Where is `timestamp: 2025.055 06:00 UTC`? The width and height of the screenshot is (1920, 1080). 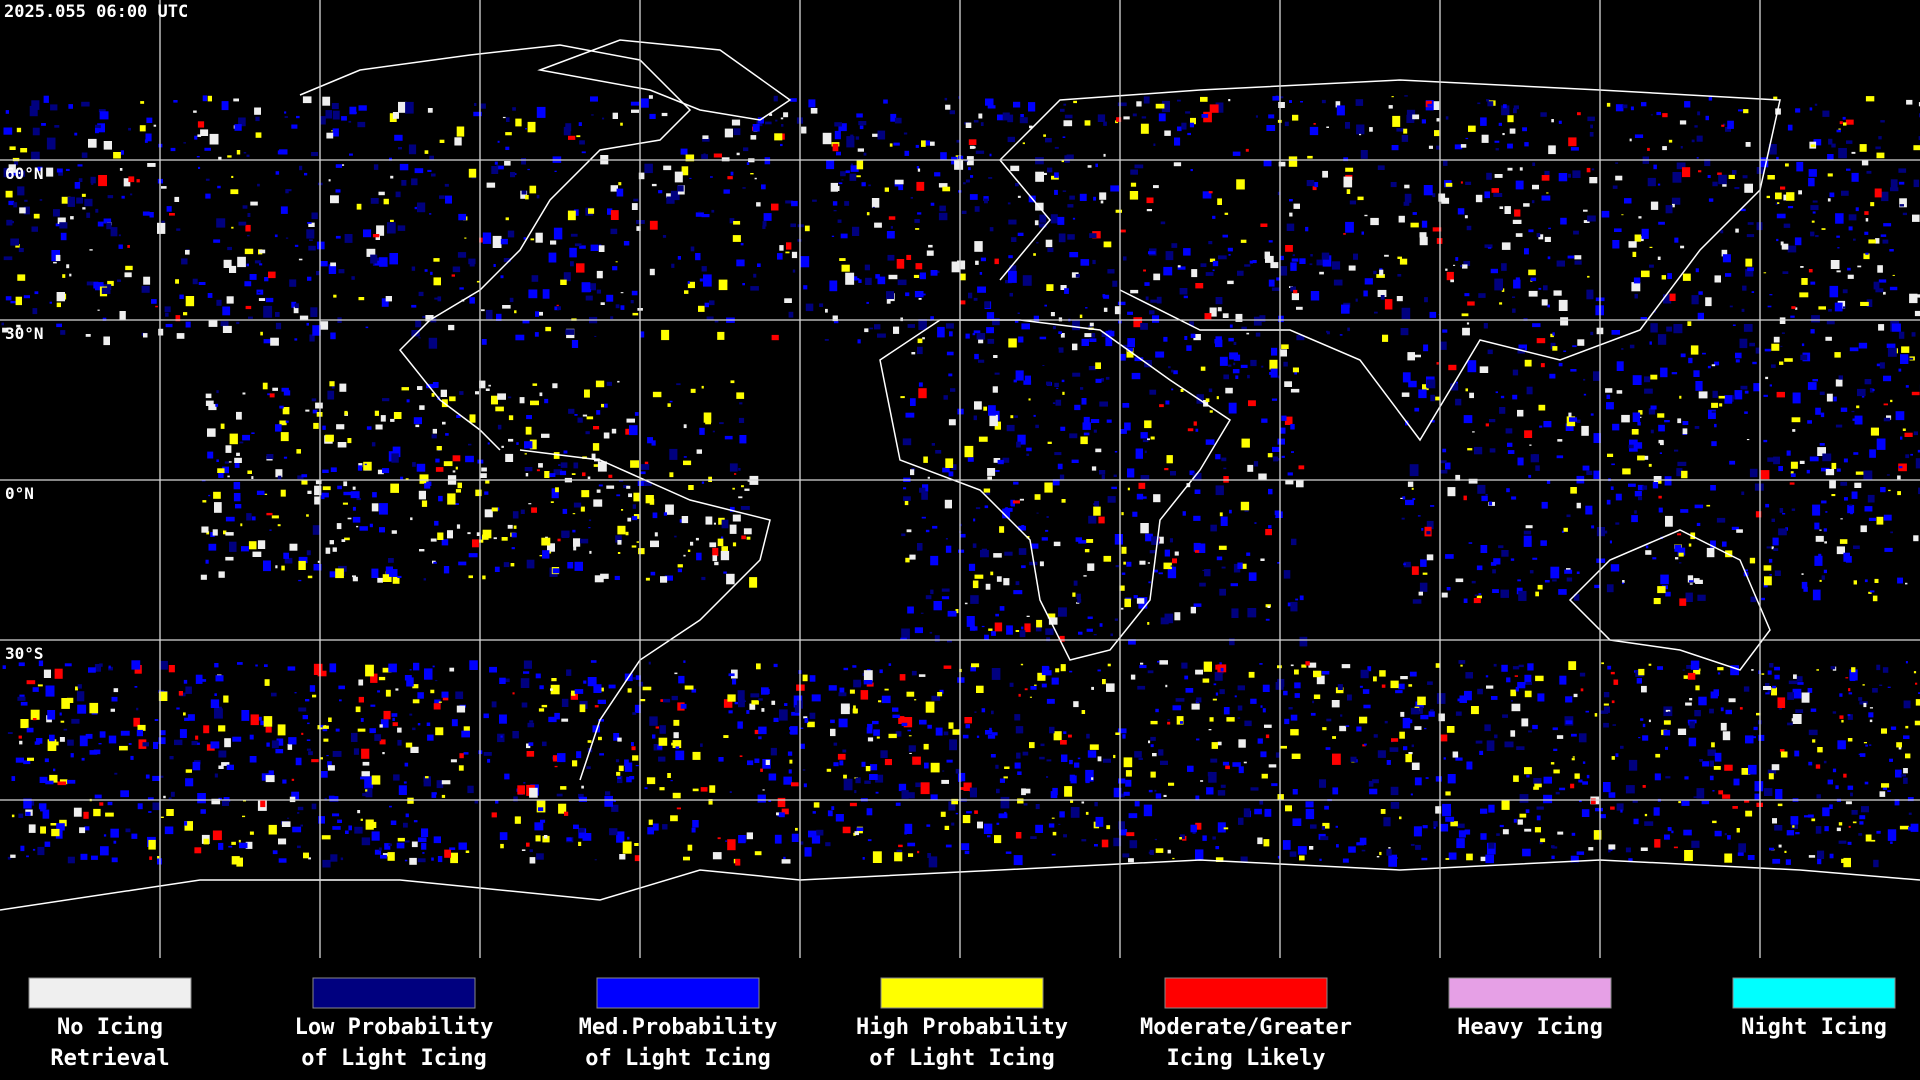
timestamp: 2025.055 06:00 UTC is located at coordinates (96, 12).